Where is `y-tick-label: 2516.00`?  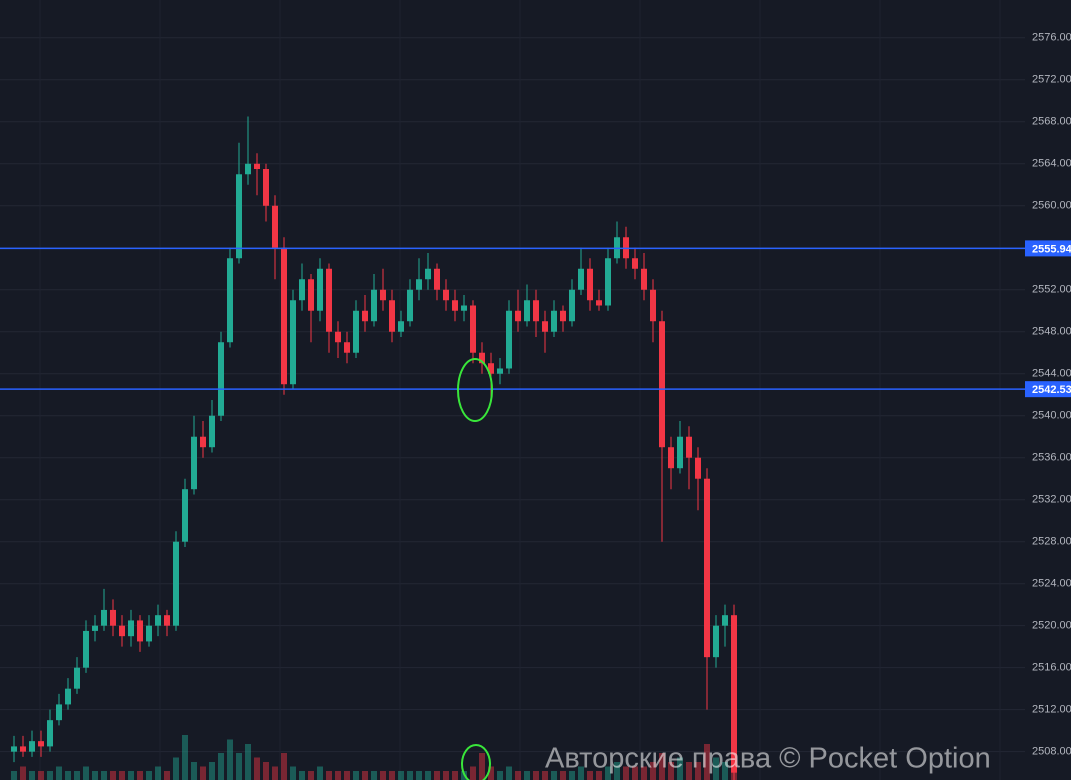 y-tick-label: 2516.00 is located at coordinates (1051, 668).